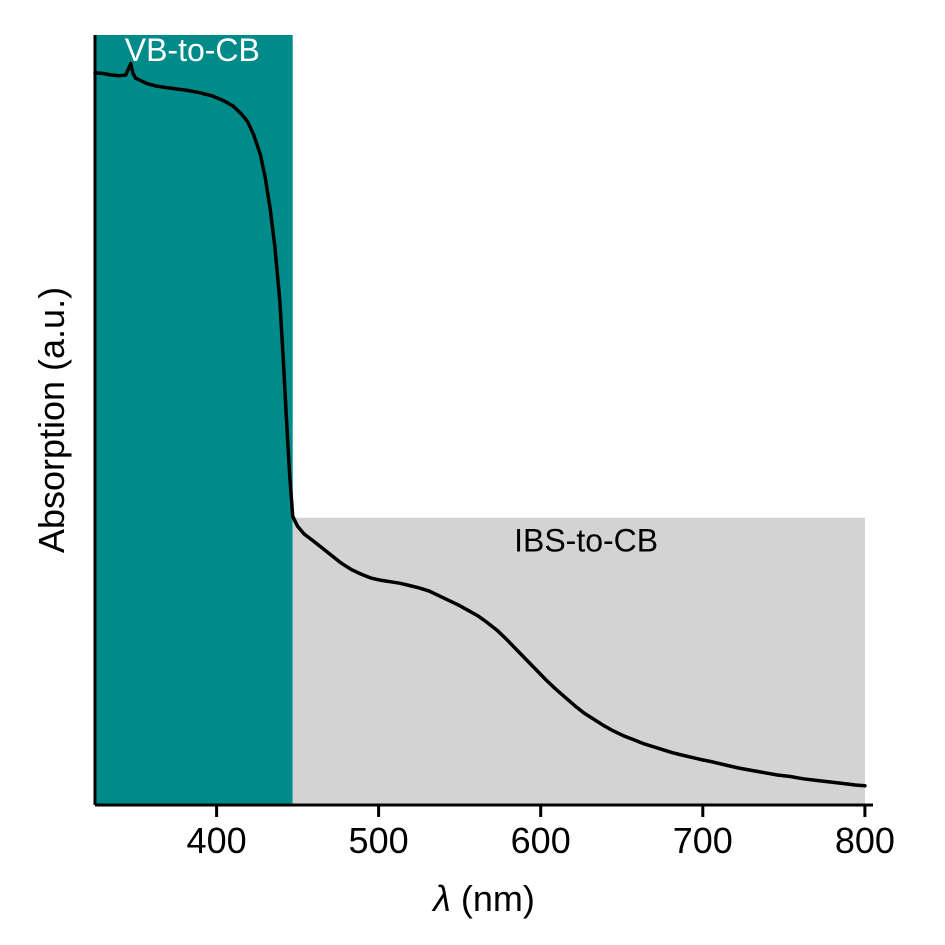  I want to click on x-tick-label-500: 500, so click(379, 840).